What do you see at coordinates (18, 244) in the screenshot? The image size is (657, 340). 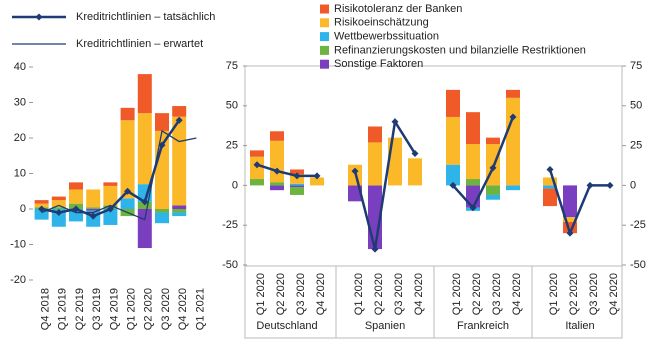 I see `y-tick-label: -10` at bounding box center [18, 244].